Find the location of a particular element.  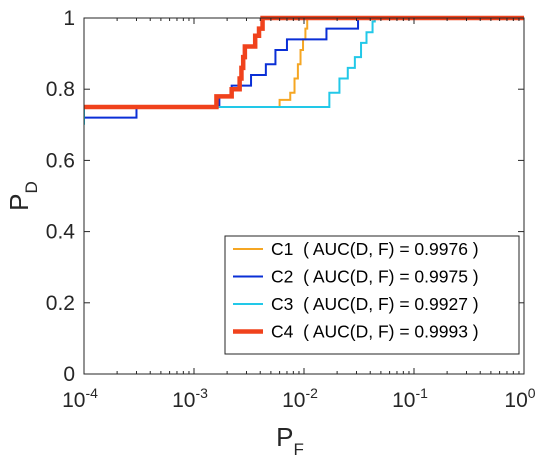

x-tick-label: 10⁻¹ is located at coordinates (410, 398).